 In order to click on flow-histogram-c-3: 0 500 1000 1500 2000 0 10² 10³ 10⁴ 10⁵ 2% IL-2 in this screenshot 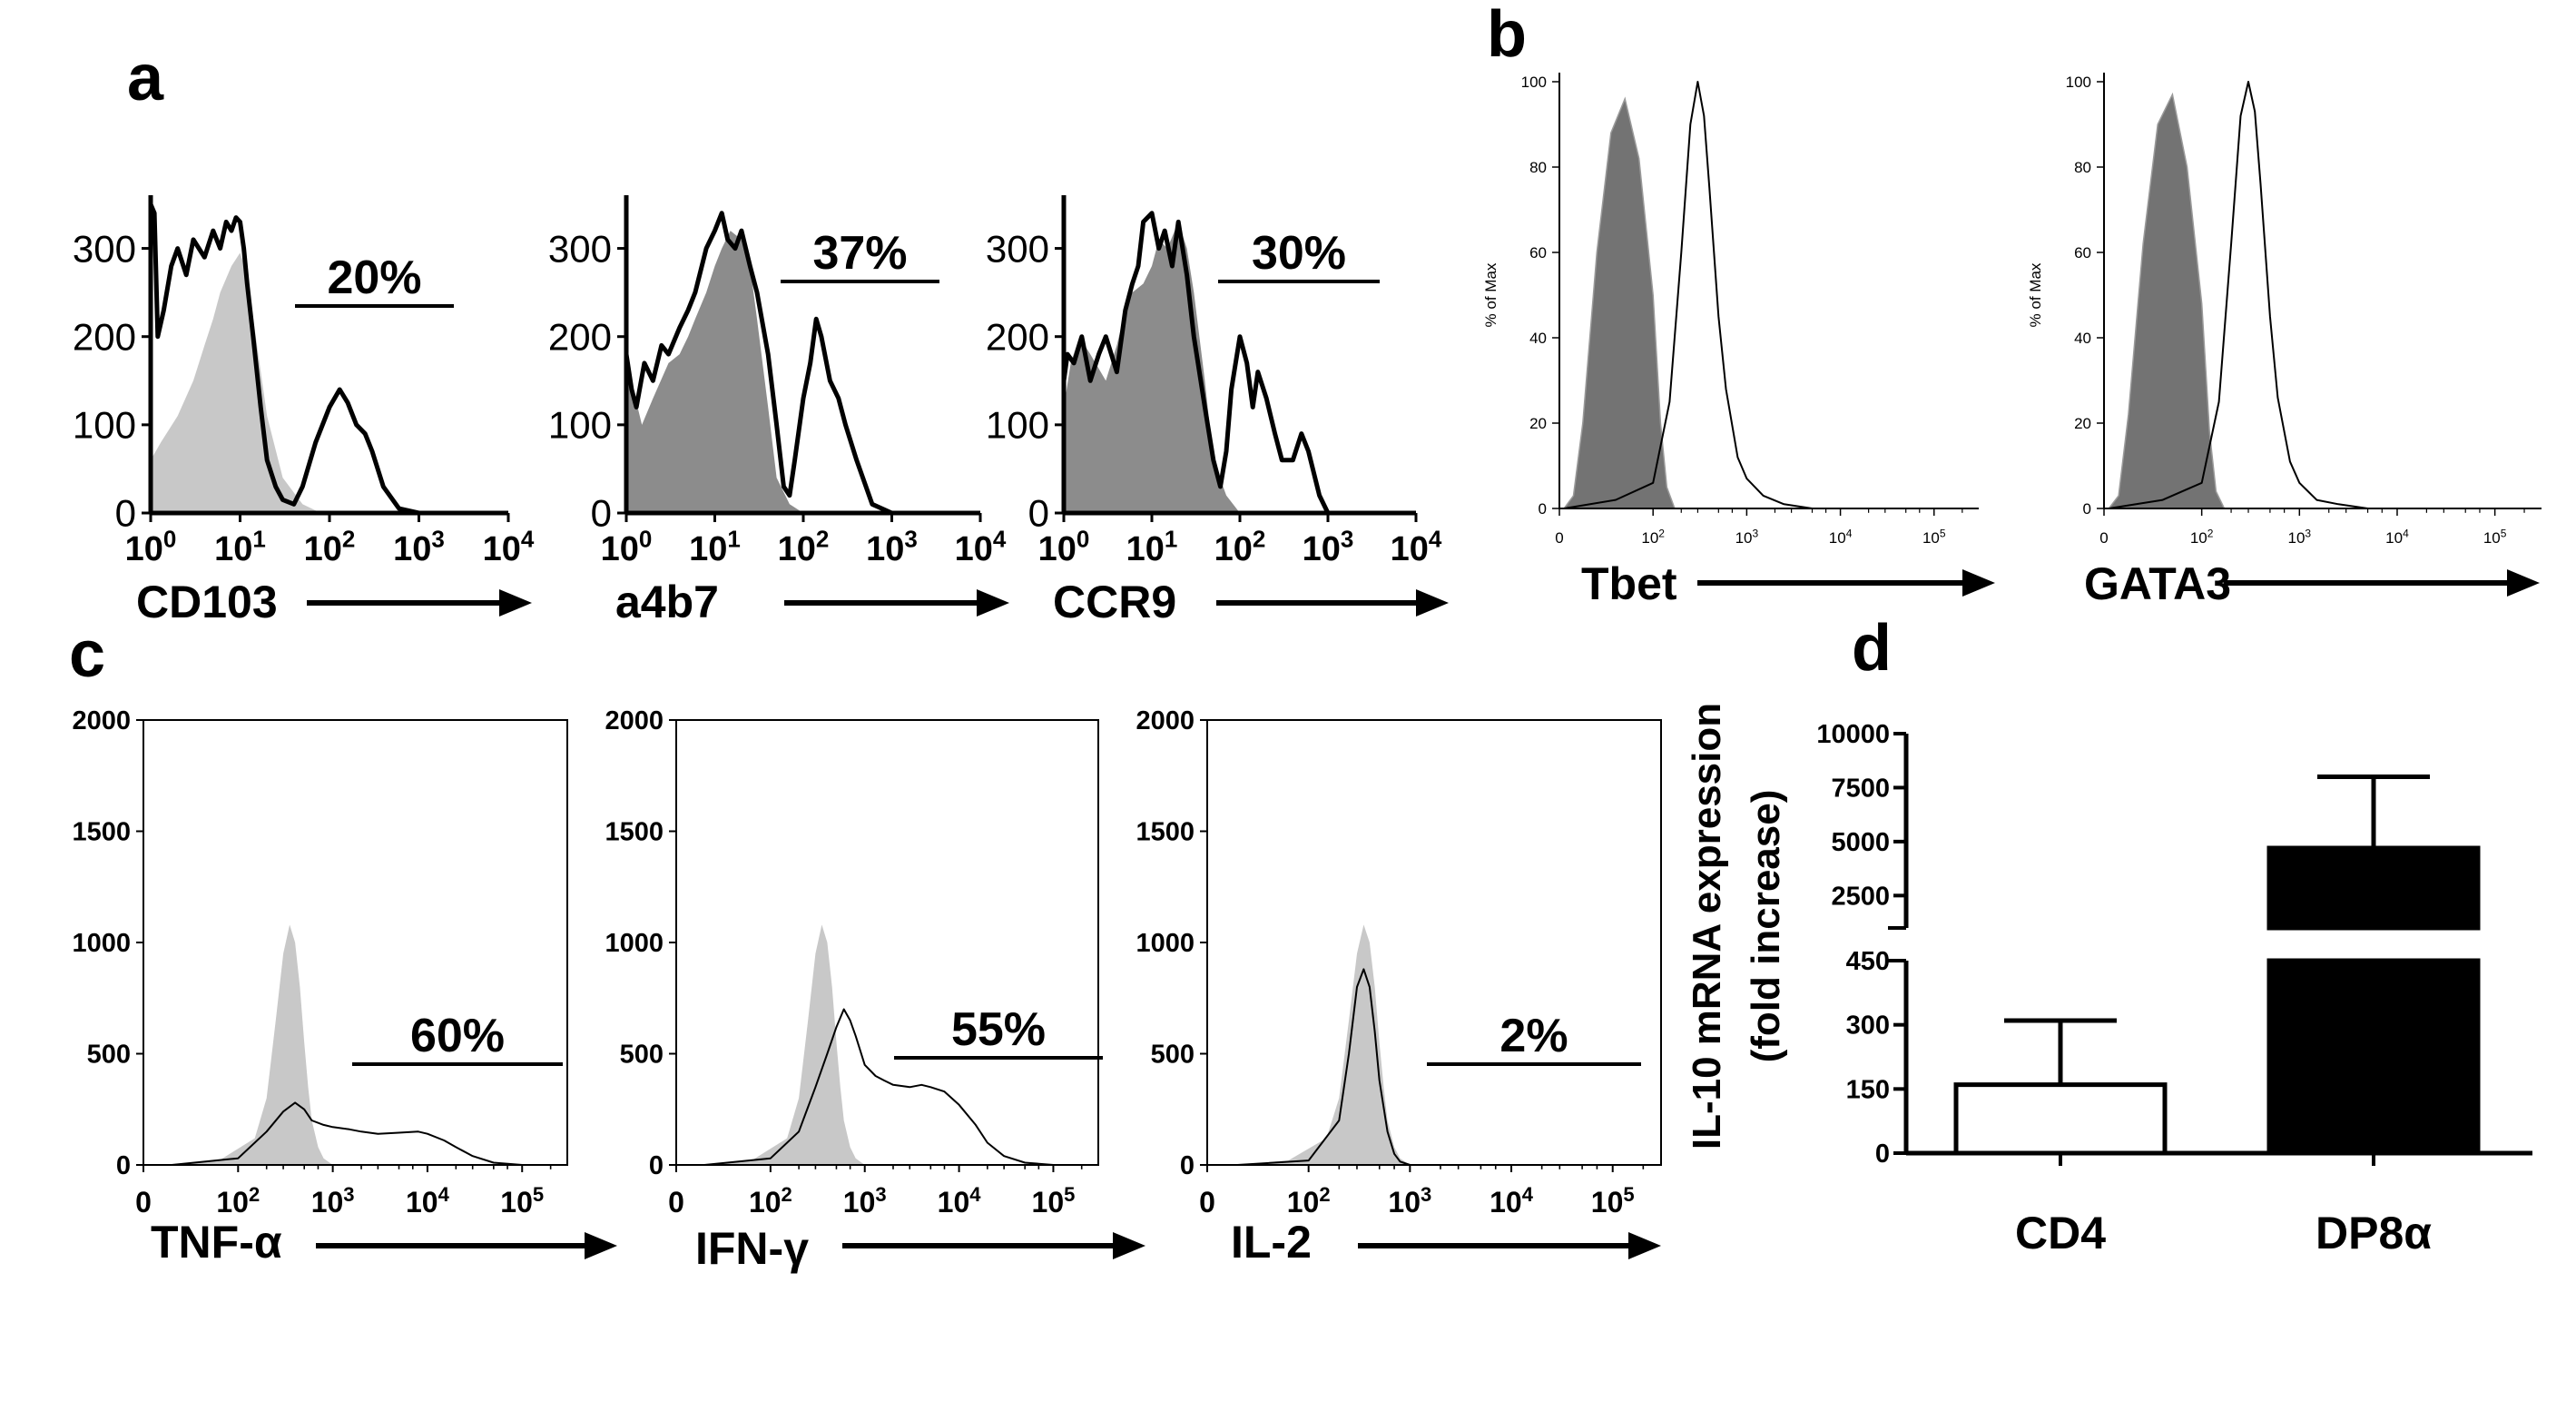, I will do `click(1399, 987)`.